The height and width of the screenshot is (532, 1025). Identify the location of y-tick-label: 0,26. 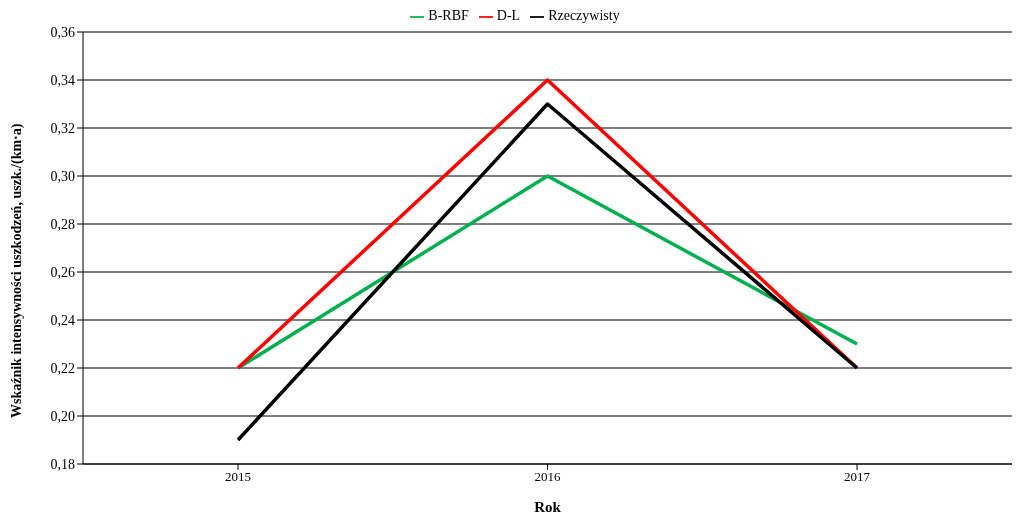
(62, 272).